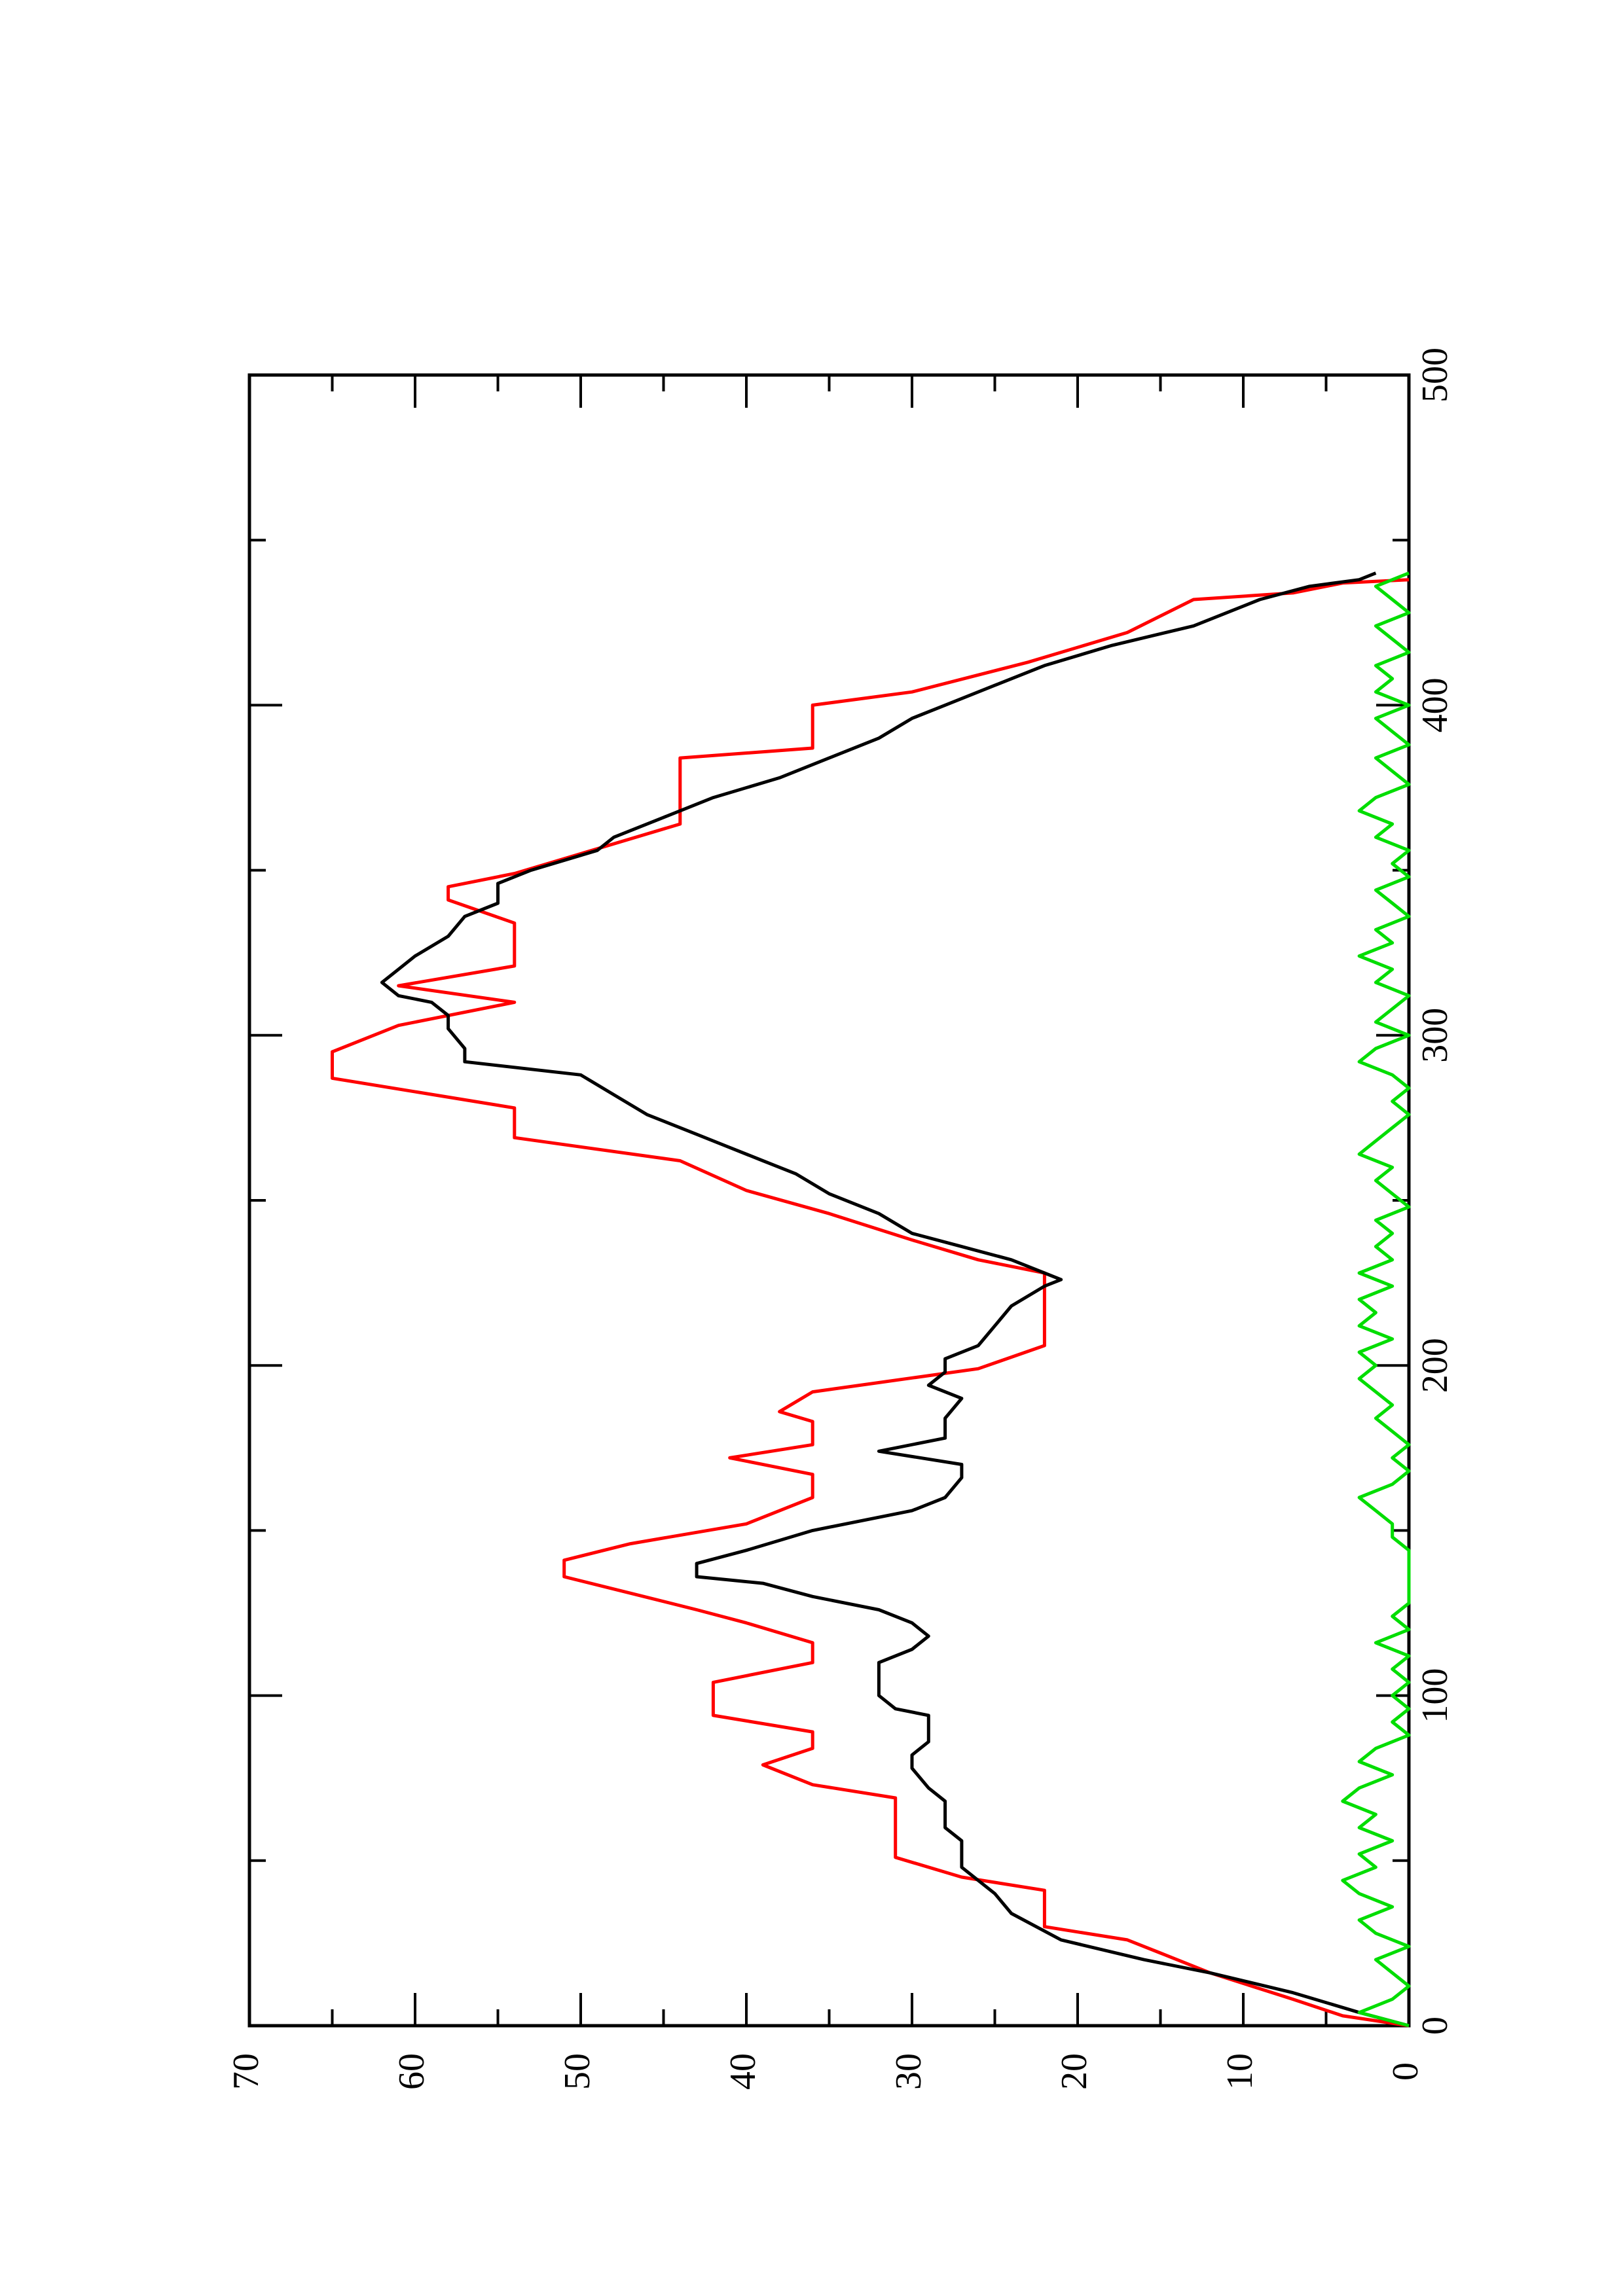  I want to click on y-tick-label: 20, so click(1074, 2071).